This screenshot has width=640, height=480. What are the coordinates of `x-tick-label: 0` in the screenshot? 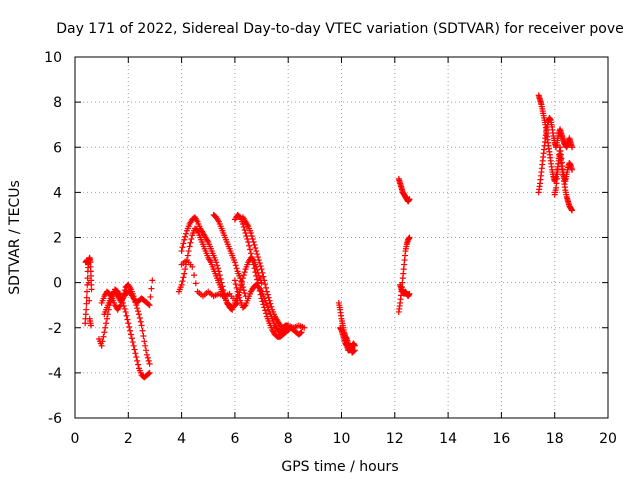 It's located at (75, 439).